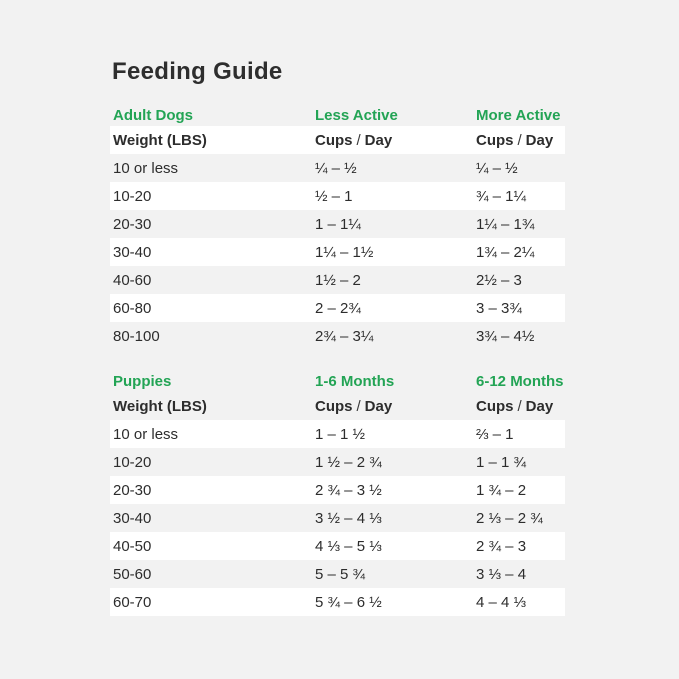 The image size is (679, 679). I want to click on months-6-12-cell: 2 ⅓ – 2 ¾, so click(509, 518).